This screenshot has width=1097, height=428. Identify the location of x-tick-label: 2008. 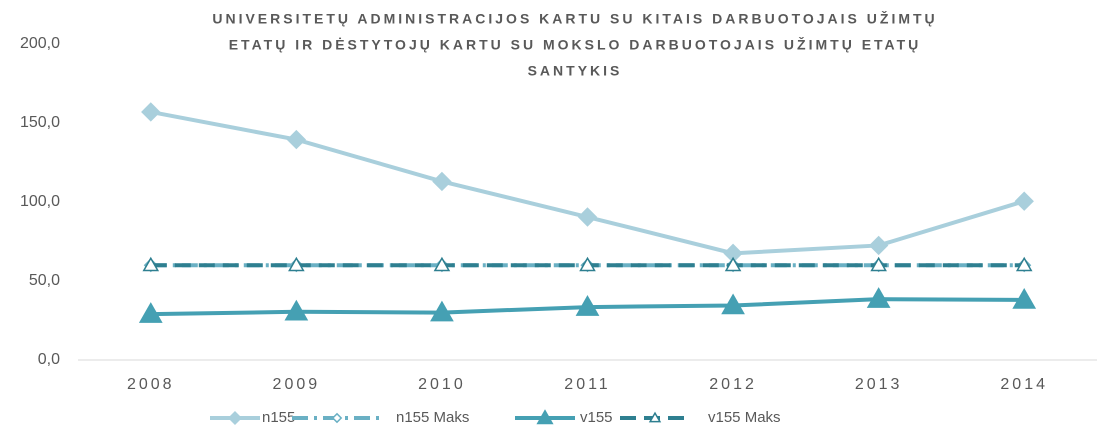
(151, 384).